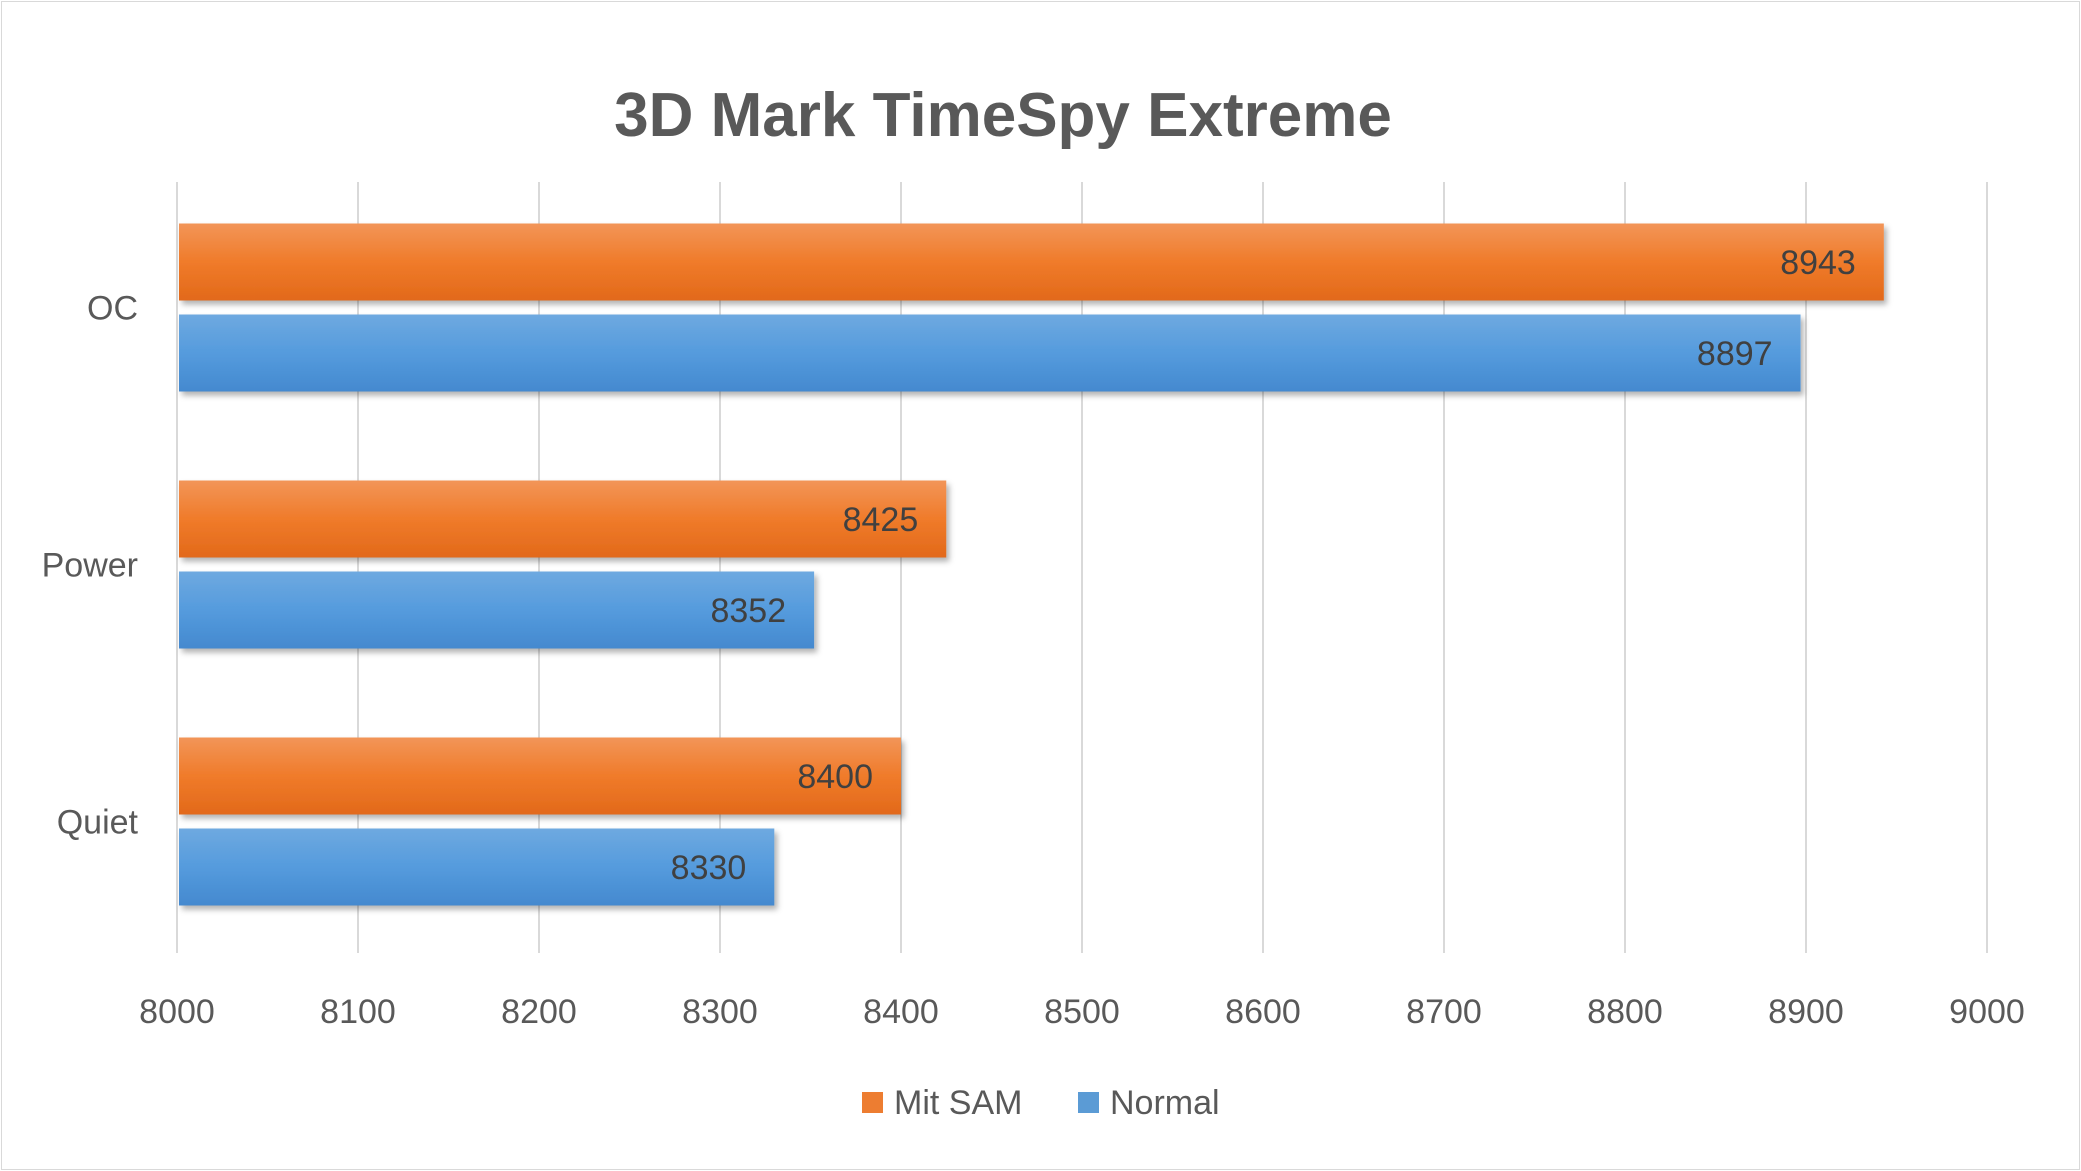 Image resolution: width=2081 pixels, height=1171 pixels. Describe the element at coordinates (1735, 354) in the screenshot. I see `data-label: 8897` at that location.